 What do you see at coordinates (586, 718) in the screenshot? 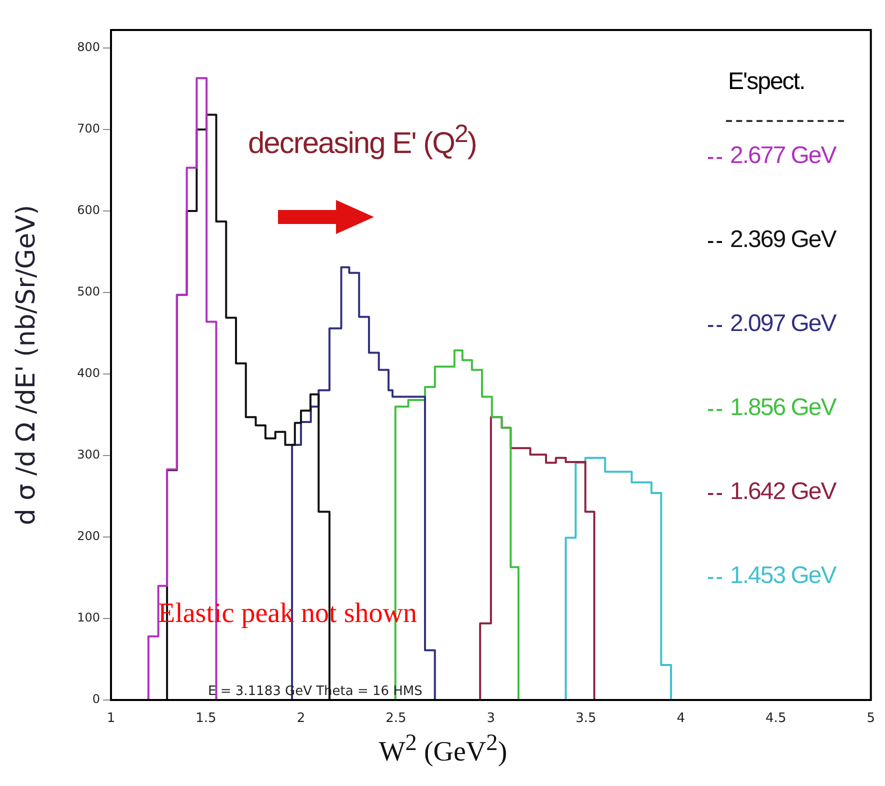
I see `x-tick-label: 3.5` at bounding box center [586, 718].